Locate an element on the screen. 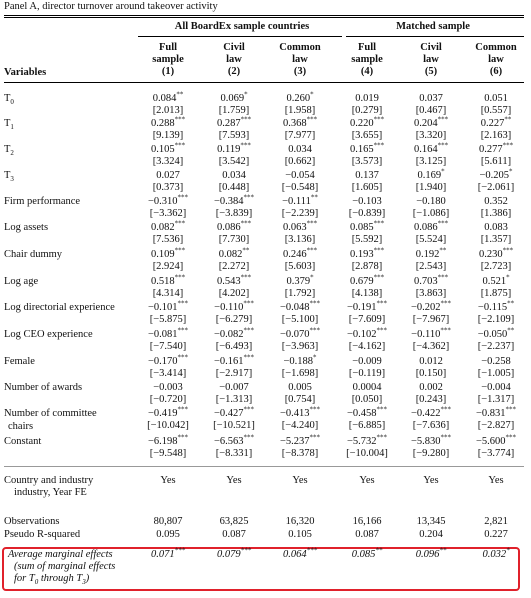 The image size is (531, 598). coef-cell: −0.003 is located at coordinates (168, 387).